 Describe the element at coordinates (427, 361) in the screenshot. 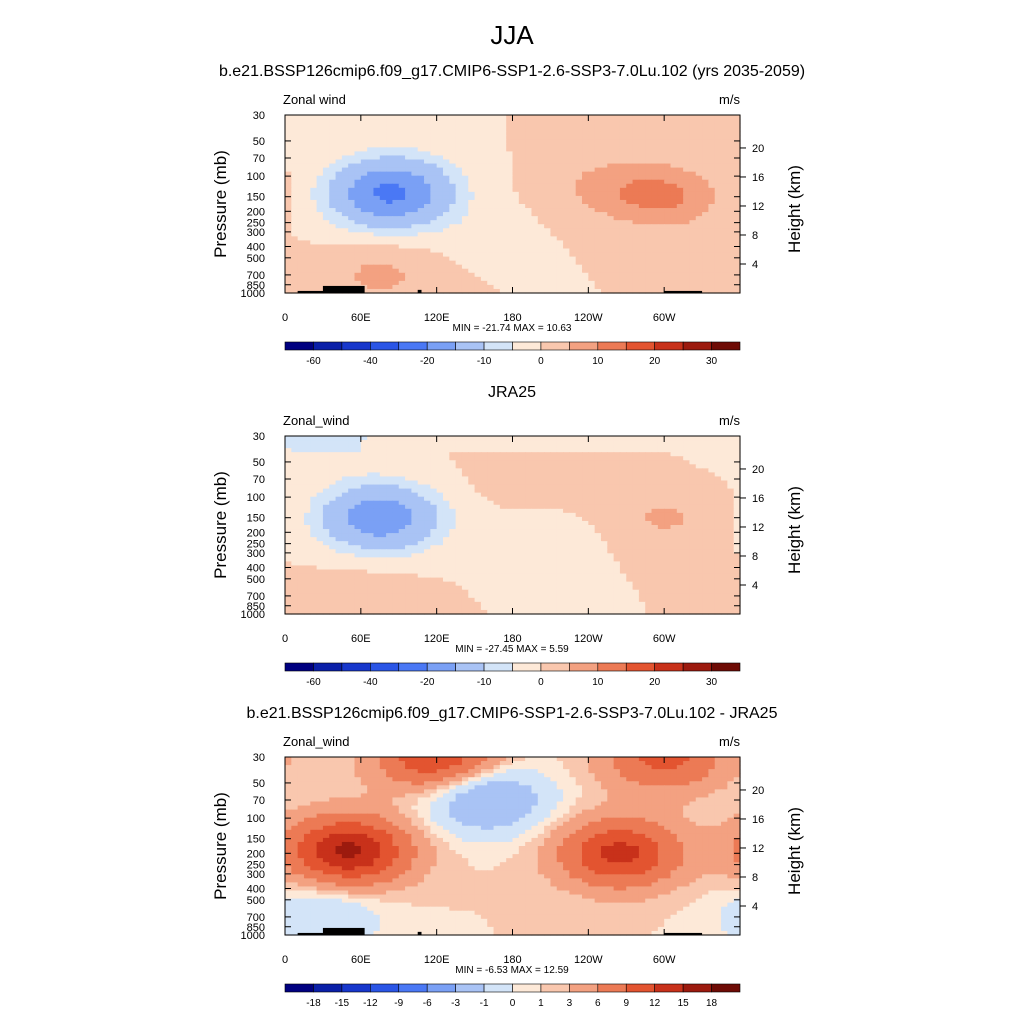

I see `colorbar-label: -20` at that location.